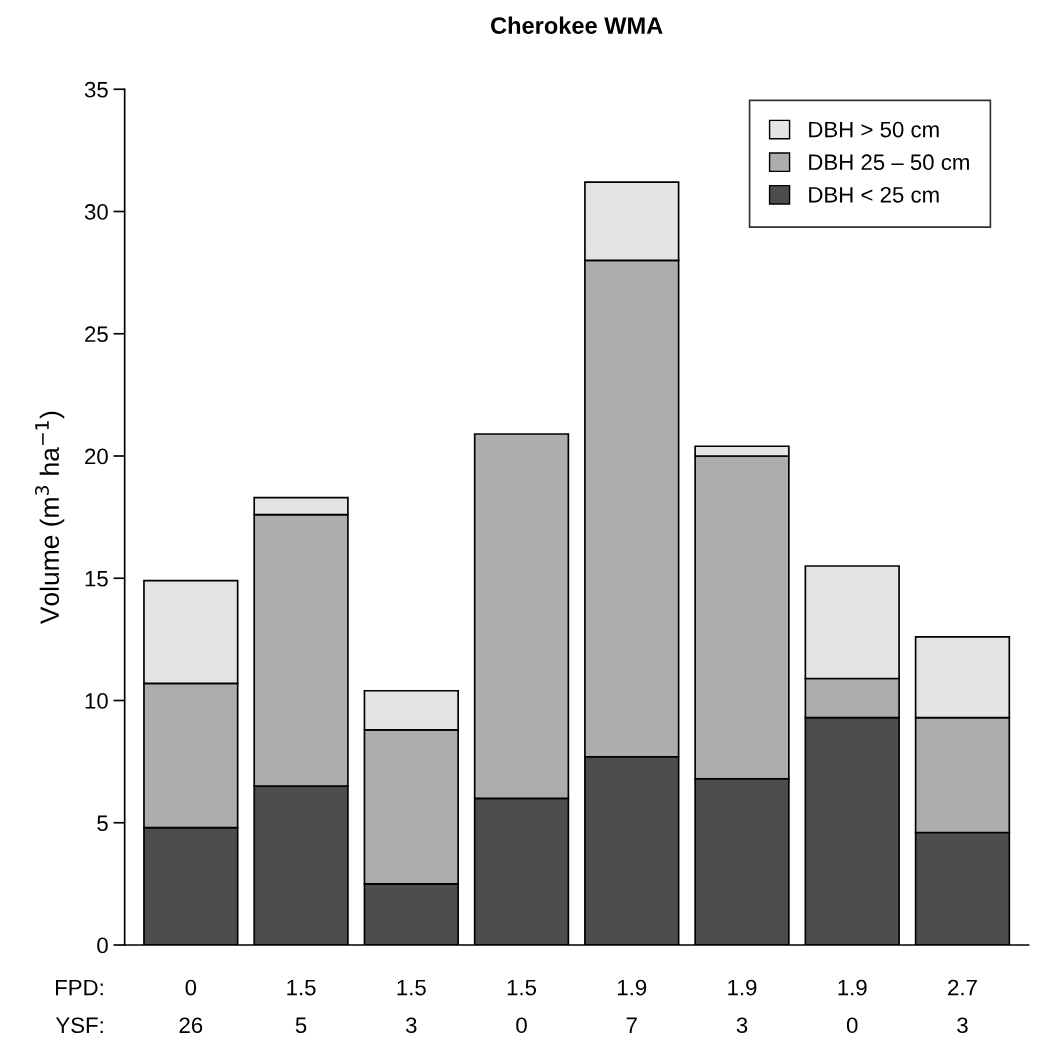  Describe the element at coordinates (96, 89) in the screenshot. I see `y-tick-label: 35` at that location.